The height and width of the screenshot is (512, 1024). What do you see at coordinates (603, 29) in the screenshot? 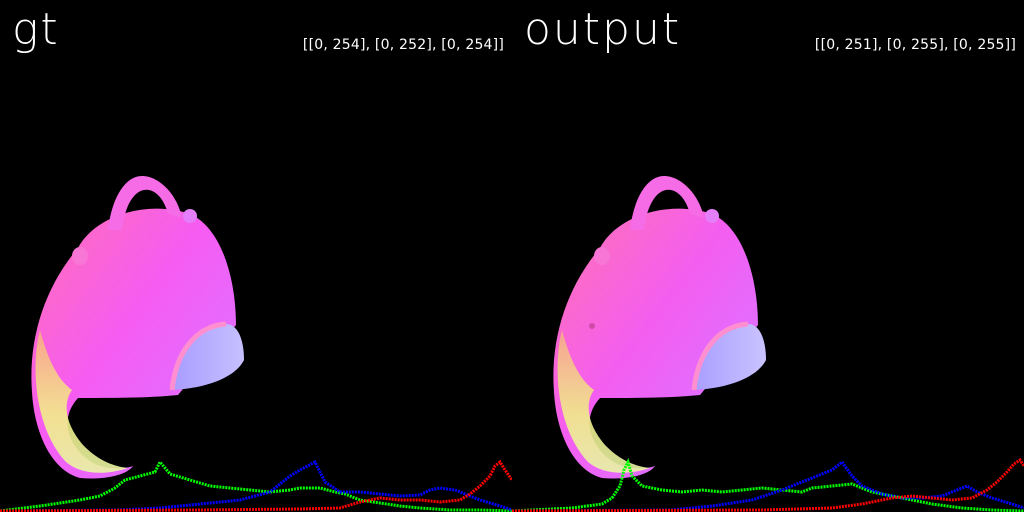
I see `output-title: output` at bounding box center [603, 29].